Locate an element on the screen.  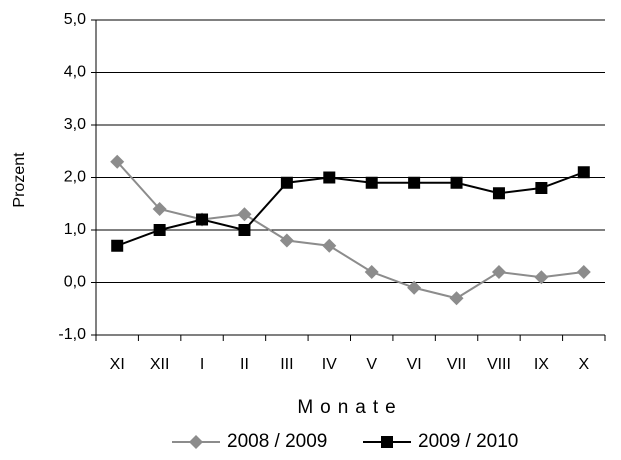
x-tick-label: VIII is located at coordinates (499, 364).